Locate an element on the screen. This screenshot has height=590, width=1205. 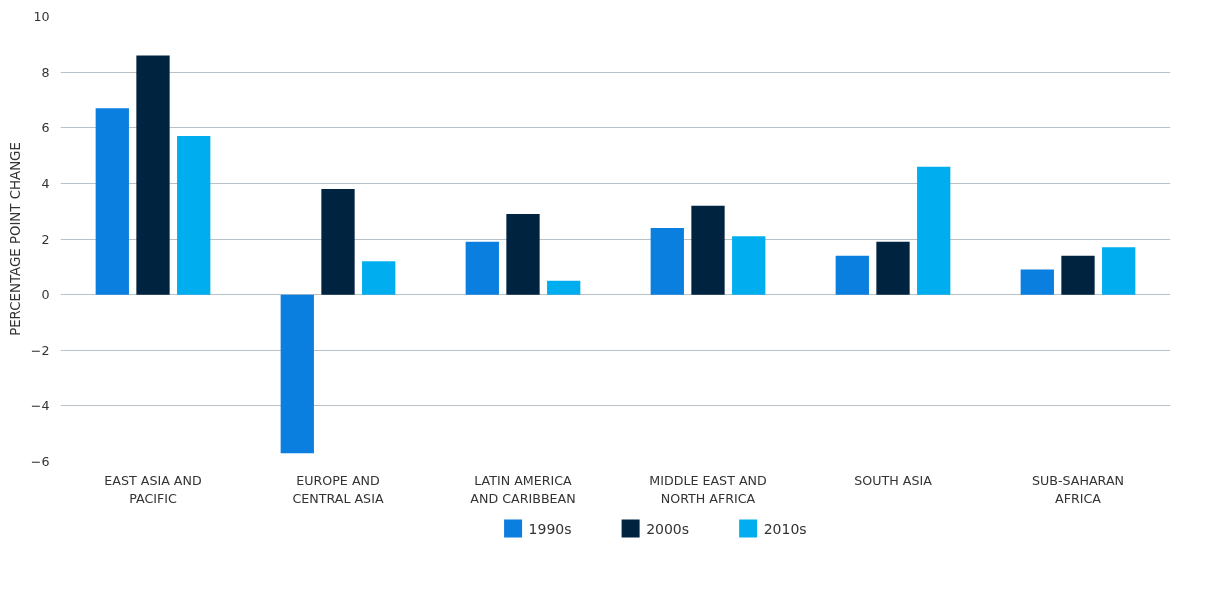
x-tick-label: EAST ASIA AND PACIFIC is located at coordinates (153, 489).